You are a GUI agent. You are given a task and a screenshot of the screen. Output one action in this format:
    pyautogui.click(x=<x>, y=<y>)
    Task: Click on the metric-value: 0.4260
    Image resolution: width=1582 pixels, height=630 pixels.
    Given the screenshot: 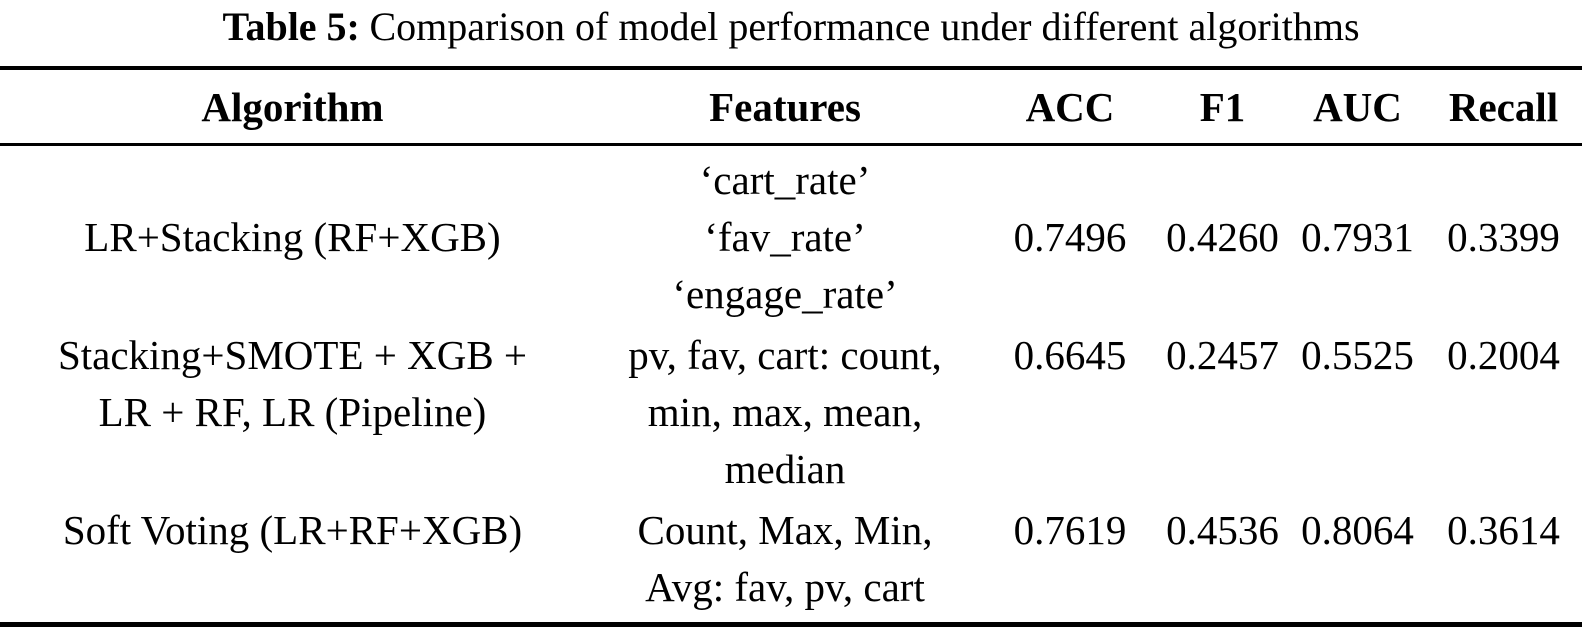 What is the action you would take?
    pyautogui.click(x=1222, y=237)
    